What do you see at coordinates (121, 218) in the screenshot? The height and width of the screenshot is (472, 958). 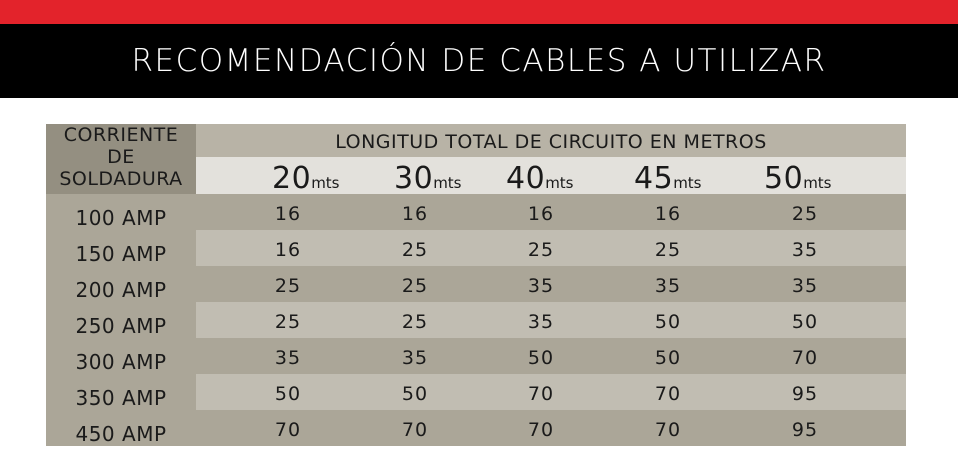 I see `row-label-current: 100 AMP` at bounding box center [121, 218].